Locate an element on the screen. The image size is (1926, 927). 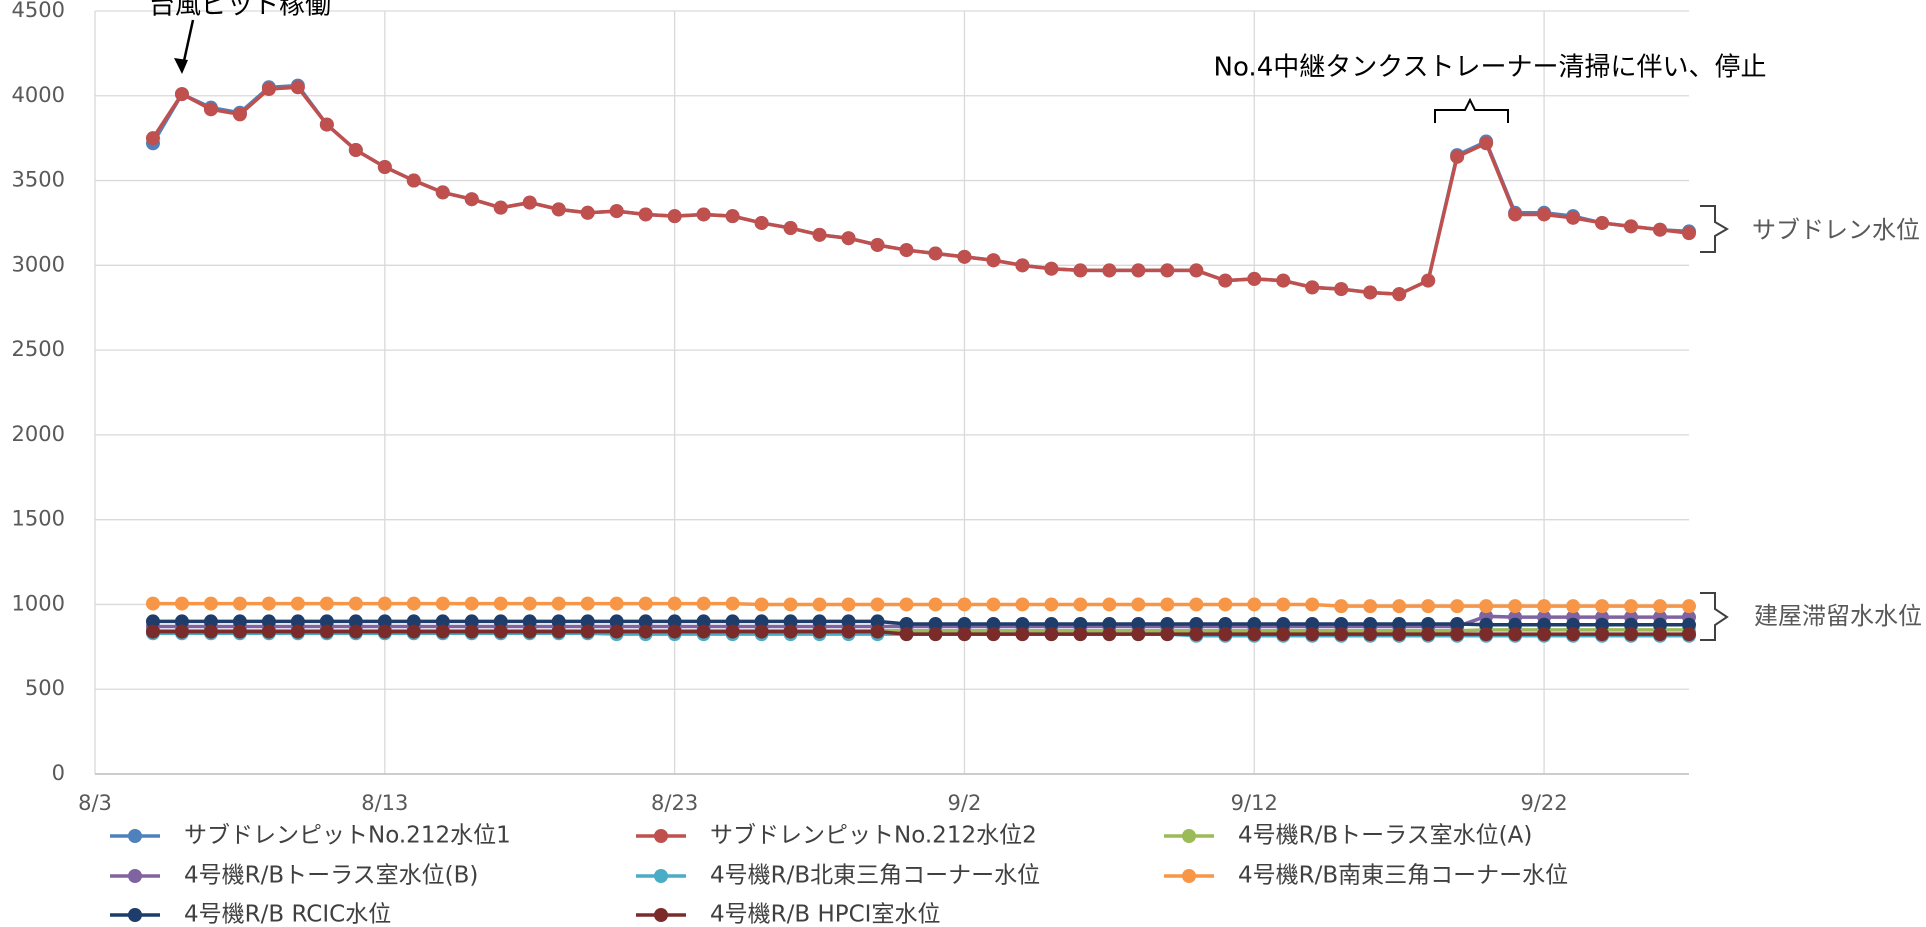
annotation: 建屋滞留水水位 is located at coordinates (1838, 616).